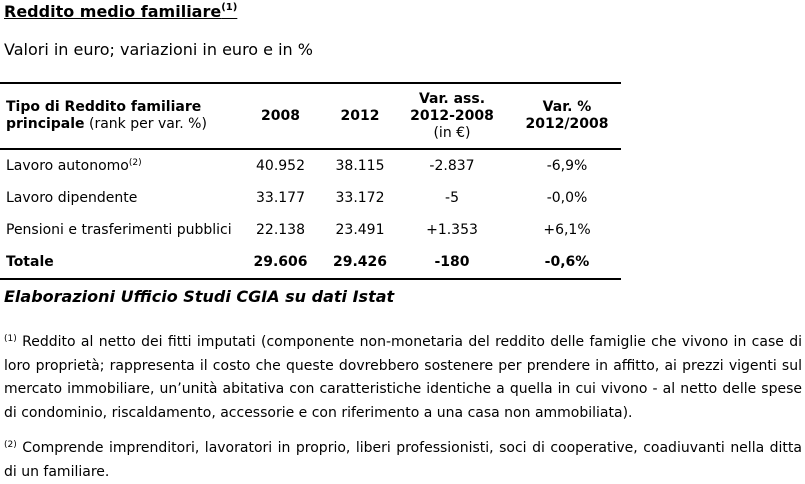 The height and width of the screenshot is (484, 805). What do you see at coordinates (119, 230) in the screenshot?
I see `row-label-text: Pensioni e trasferimenti pubblici` at bounding box center [119, 230].